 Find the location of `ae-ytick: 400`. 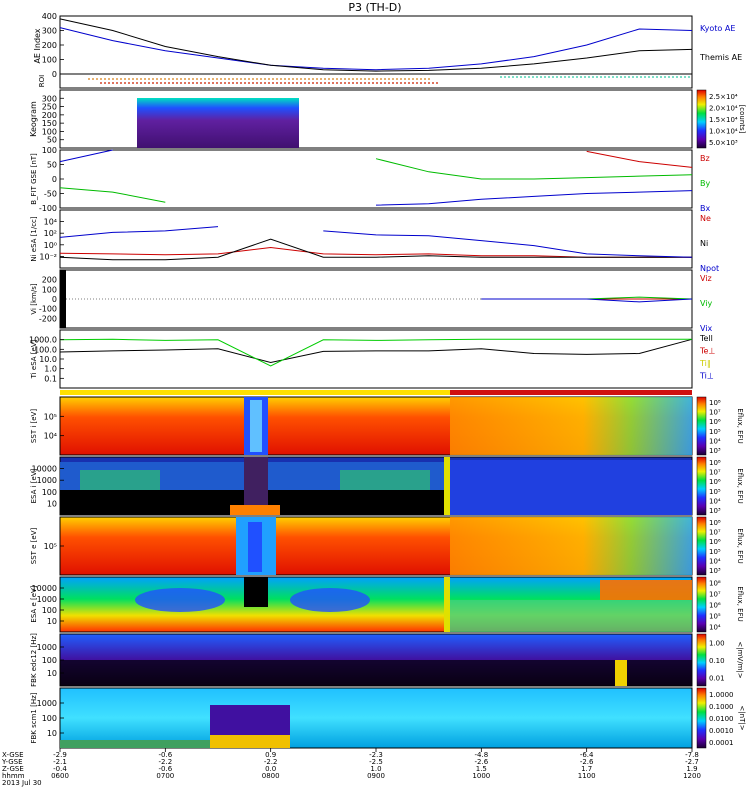

ae-ytick: 400 is located at coordinates (49, 16).